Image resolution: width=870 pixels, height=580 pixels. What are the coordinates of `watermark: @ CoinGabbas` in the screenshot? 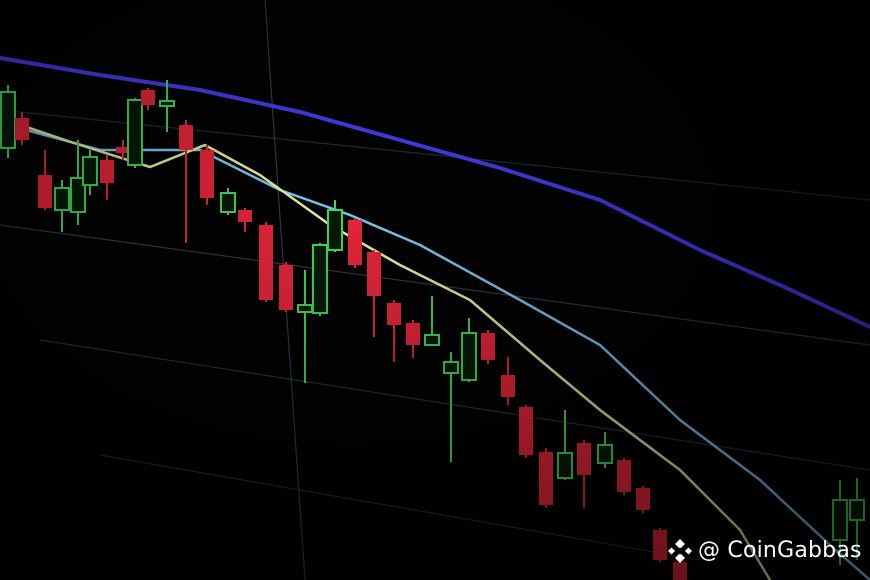 It's located at (765, 550).